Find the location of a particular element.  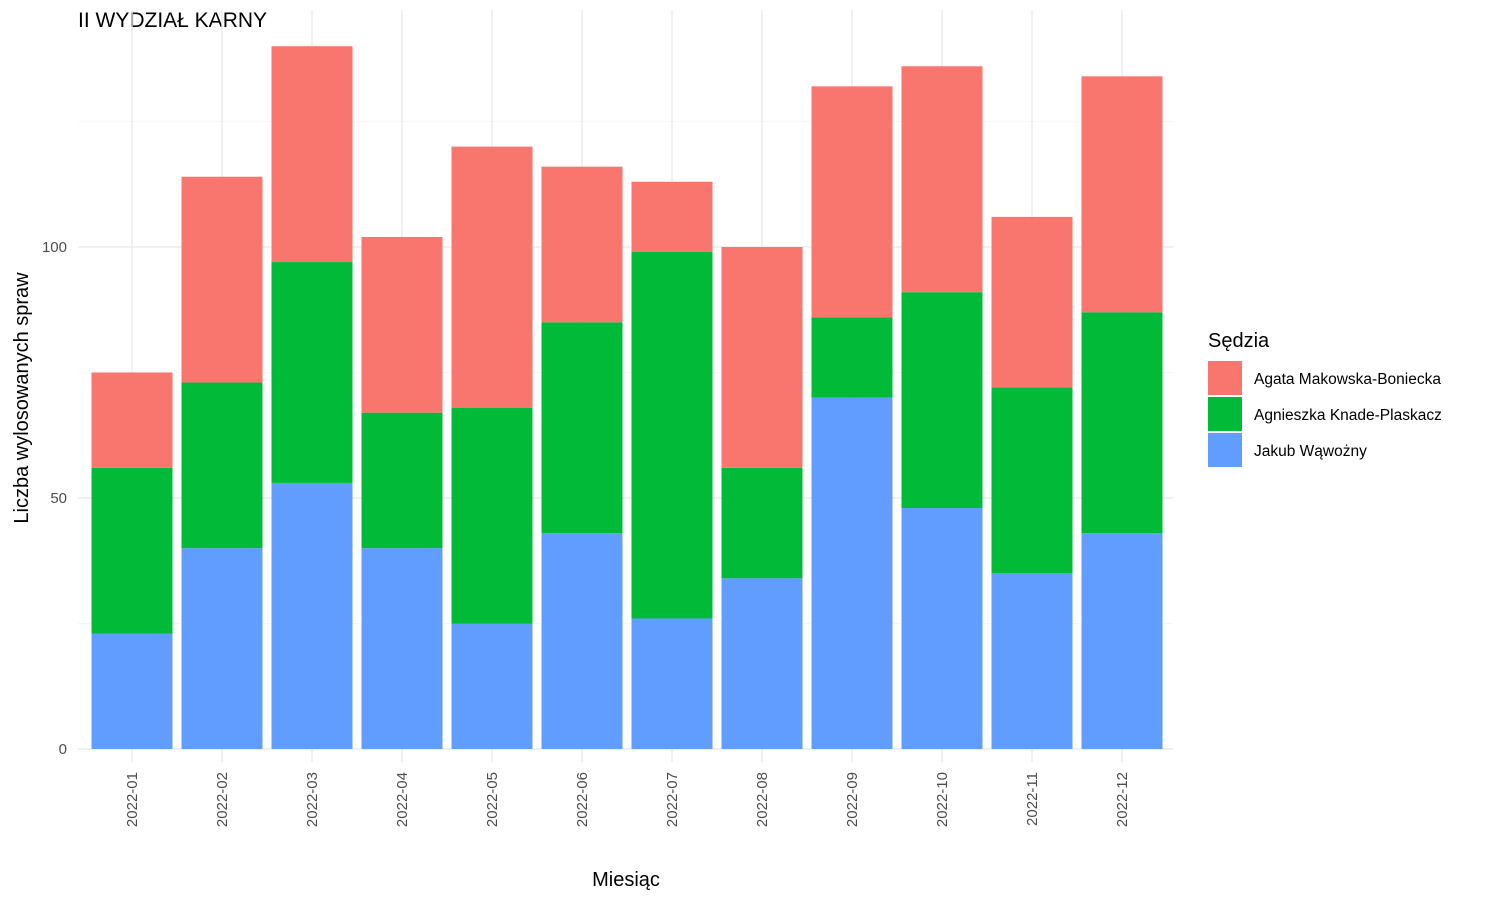

x-tick-label: 2022-05 is located at coordinates (492, 799).